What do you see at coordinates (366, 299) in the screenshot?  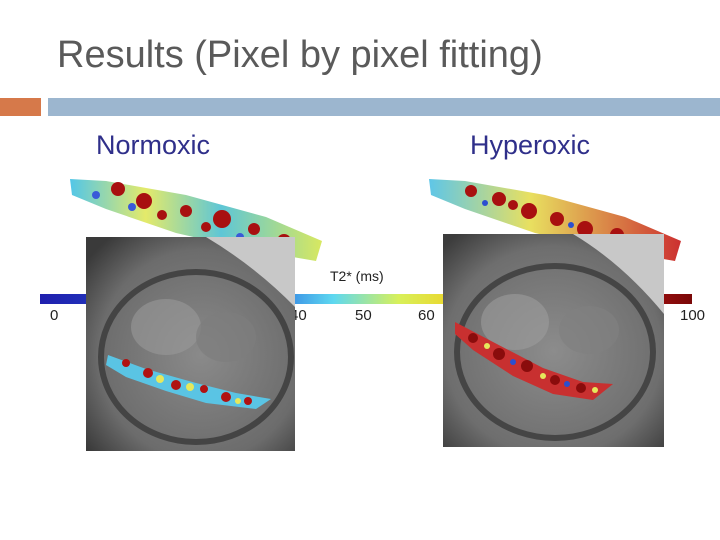 I see `colorbar` at bounding box center [366, 299].